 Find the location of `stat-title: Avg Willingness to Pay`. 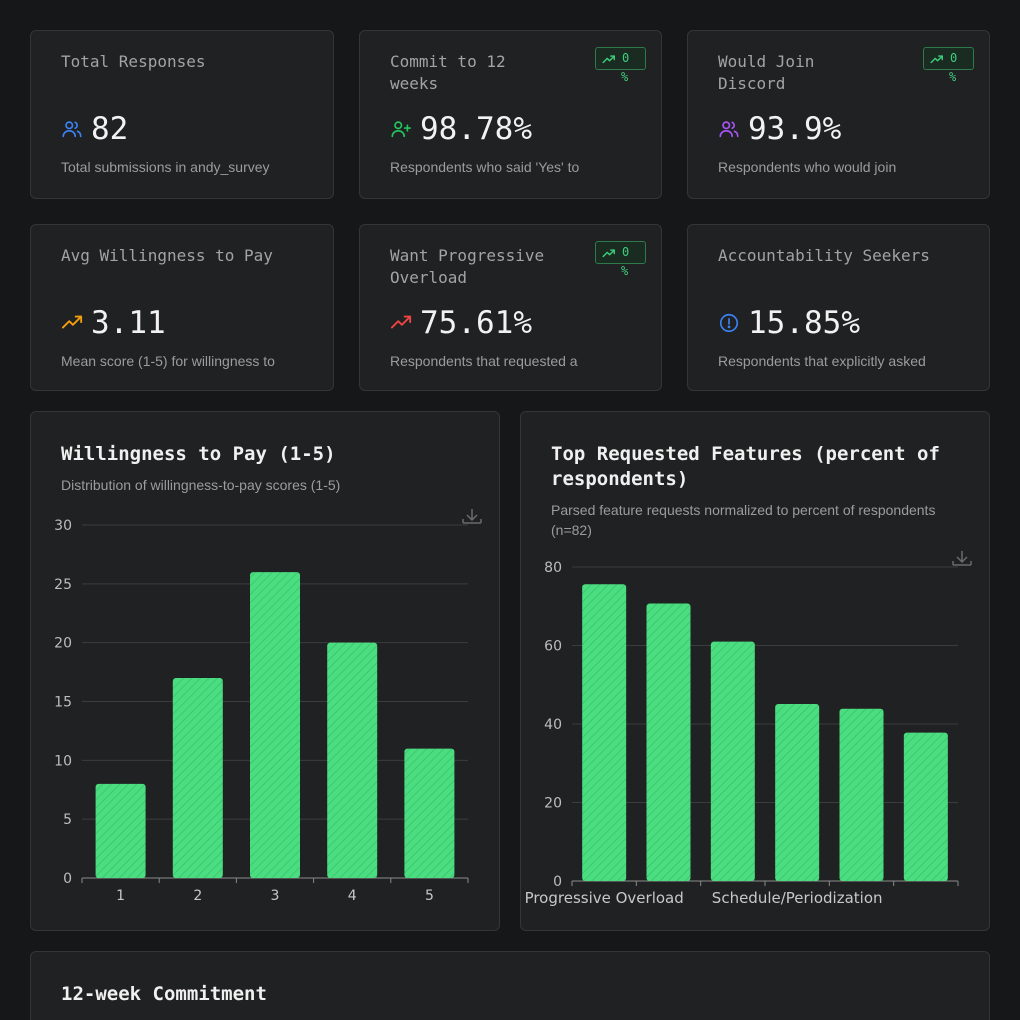

stat-title: Avg Willingness to Pay is located at coordinates (167, 255).